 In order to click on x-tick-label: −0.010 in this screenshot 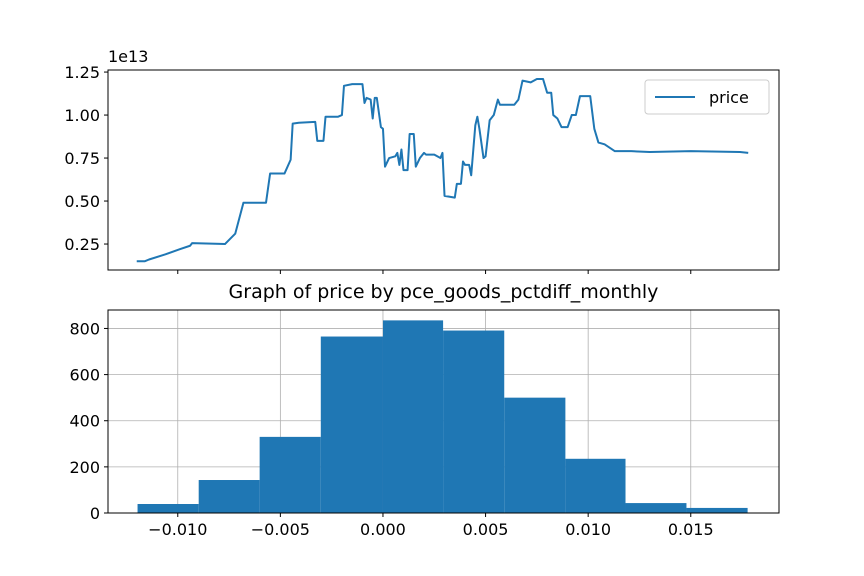, I will do `click(177, 529)`.